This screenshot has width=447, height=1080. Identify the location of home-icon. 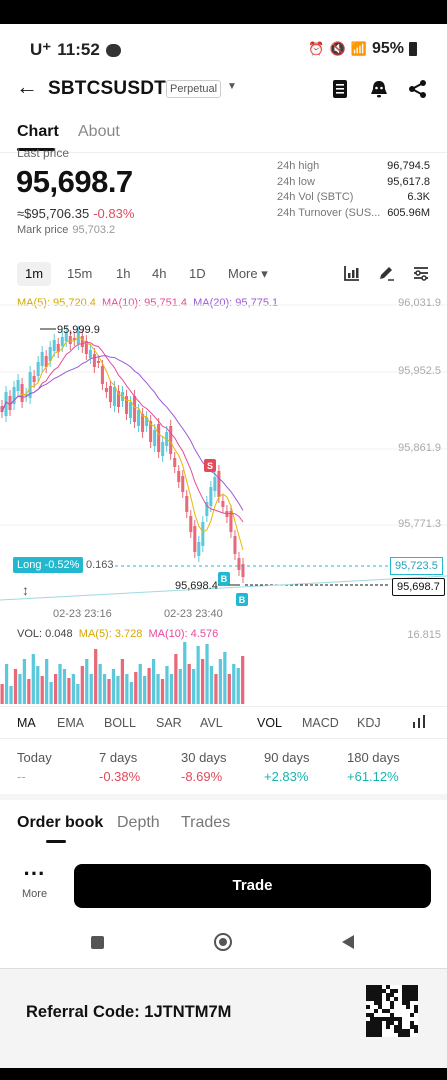
(223, 942).